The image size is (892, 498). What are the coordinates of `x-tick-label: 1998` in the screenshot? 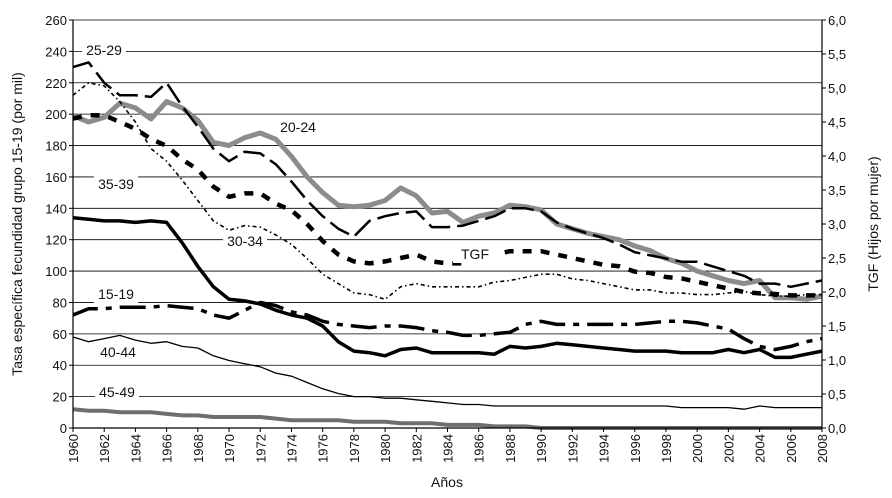 It's located at (666, 448).